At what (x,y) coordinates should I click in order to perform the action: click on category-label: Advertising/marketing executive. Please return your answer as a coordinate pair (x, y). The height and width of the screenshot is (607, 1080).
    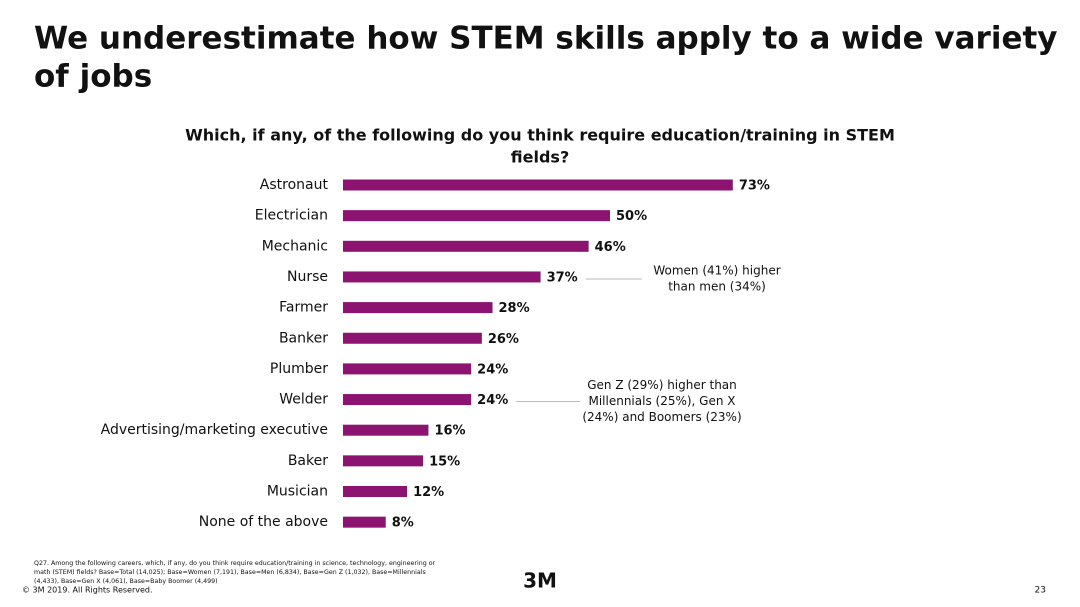
    Looking at the image, I should click on (214, 430).